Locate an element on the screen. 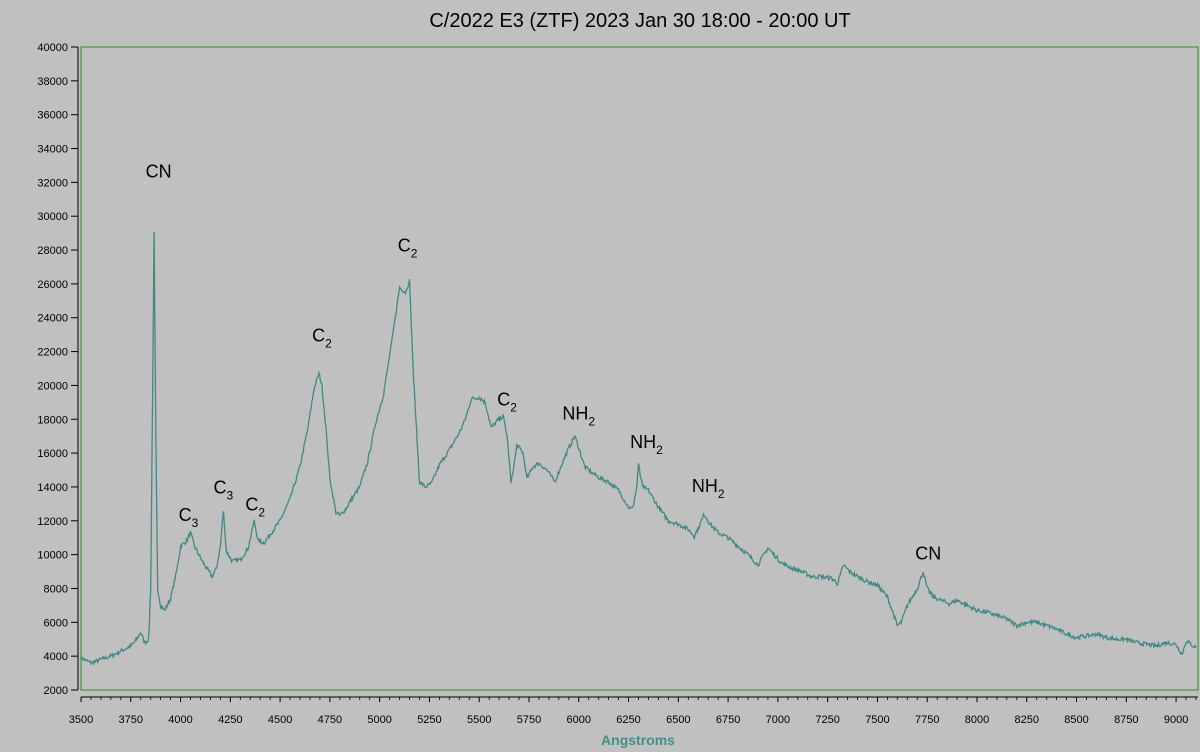 The image size is (1200, 752). y-tick-label: 2000 is located at coordinates (56, 691).